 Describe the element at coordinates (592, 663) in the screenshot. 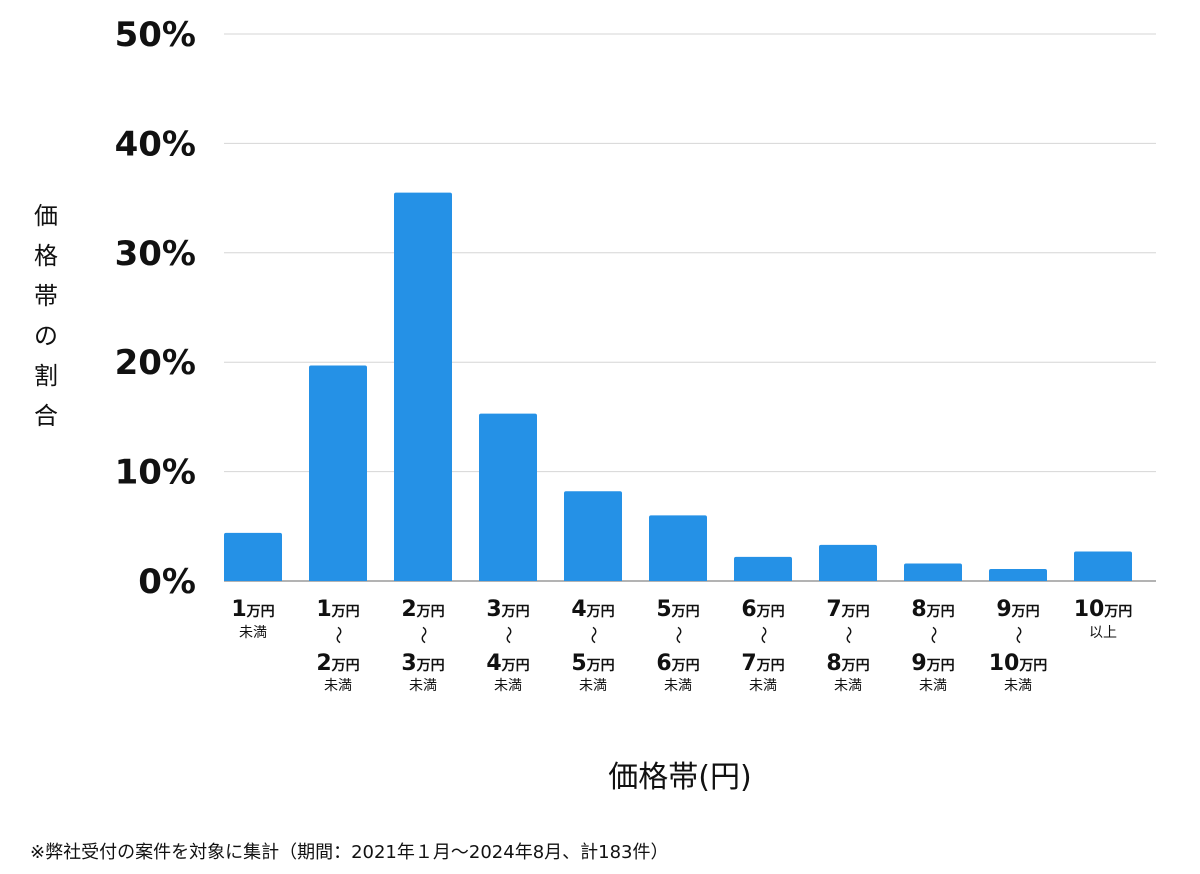

I see `x-tick-bottom: 5万円` at that location.